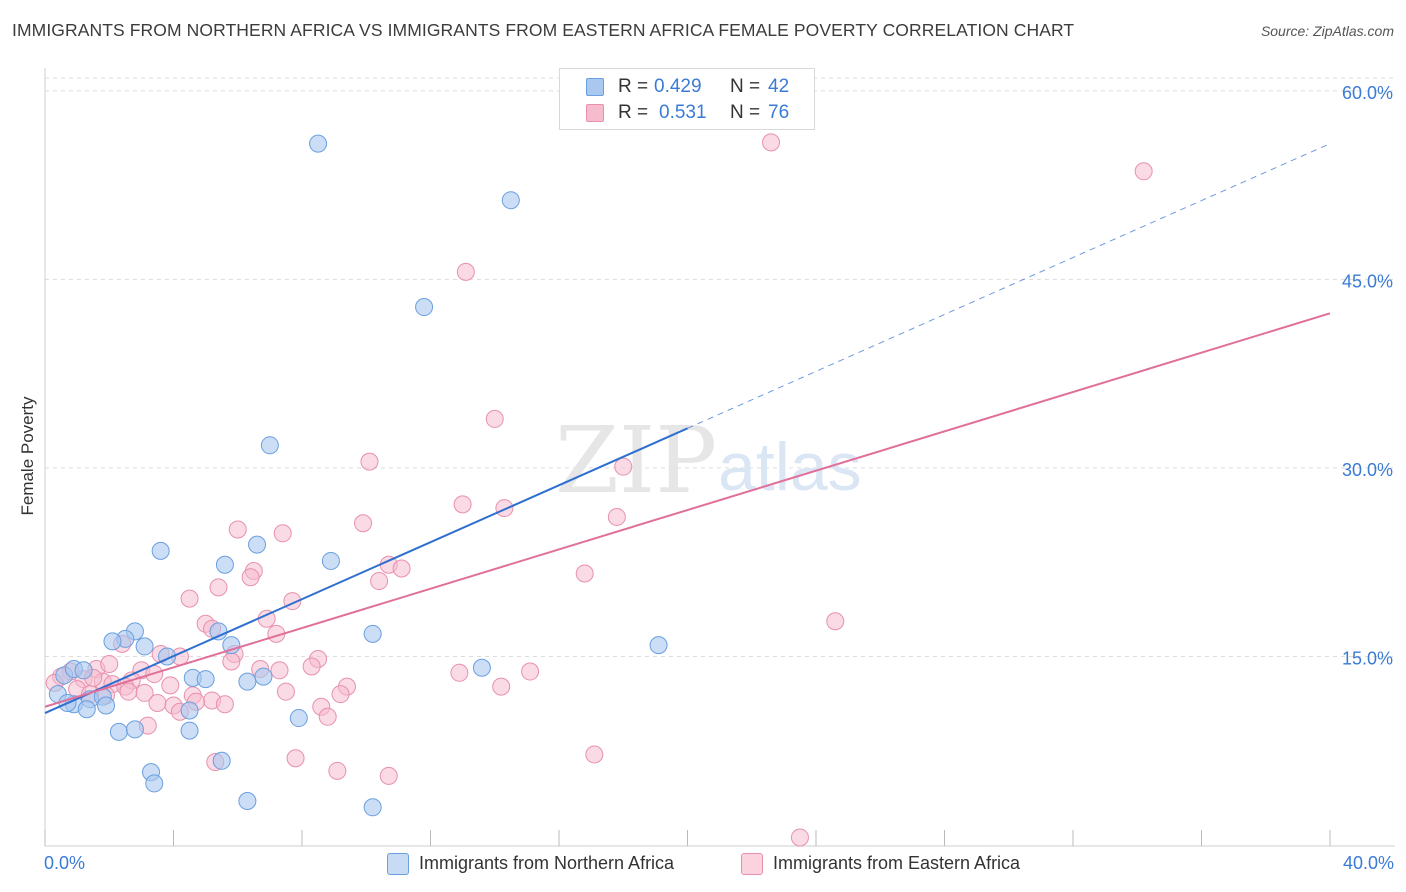 This screenshot has width=1406, height=892. Describe the element at coordinates (547, 863) in the screenshot. I see `legend-label: Immigrants from Northern Africa` at that location.